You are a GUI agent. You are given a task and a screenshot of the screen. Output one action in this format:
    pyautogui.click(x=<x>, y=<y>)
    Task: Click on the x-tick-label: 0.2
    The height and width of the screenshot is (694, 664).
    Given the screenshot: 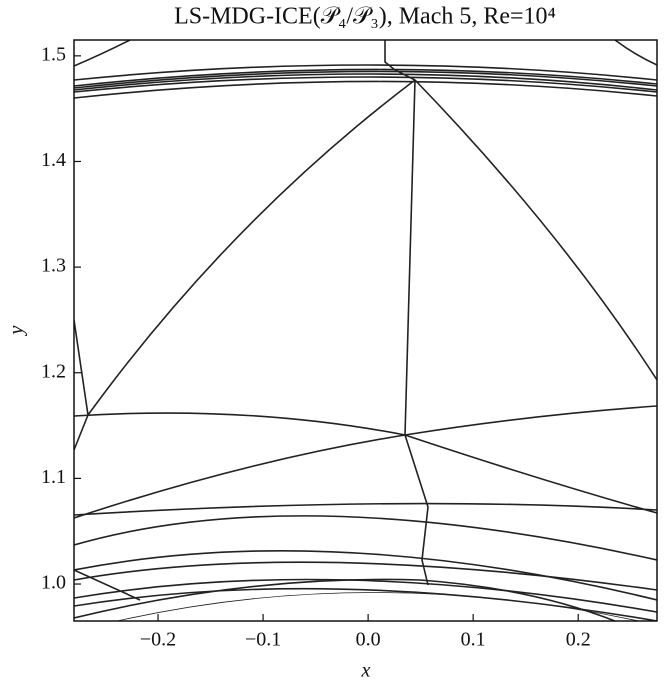 What is the action you would take?
    pyautogui.click(x=578, y=640)
    